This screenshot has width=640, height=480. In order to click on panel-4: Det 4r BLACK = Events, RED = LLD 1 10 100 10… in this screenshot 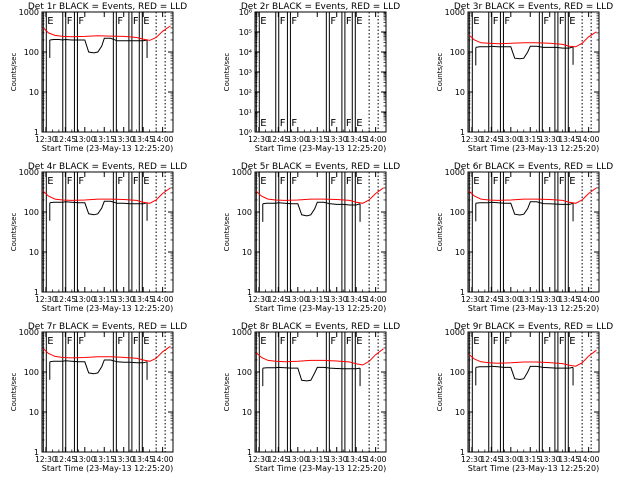, I will do `click(98, 237)`.